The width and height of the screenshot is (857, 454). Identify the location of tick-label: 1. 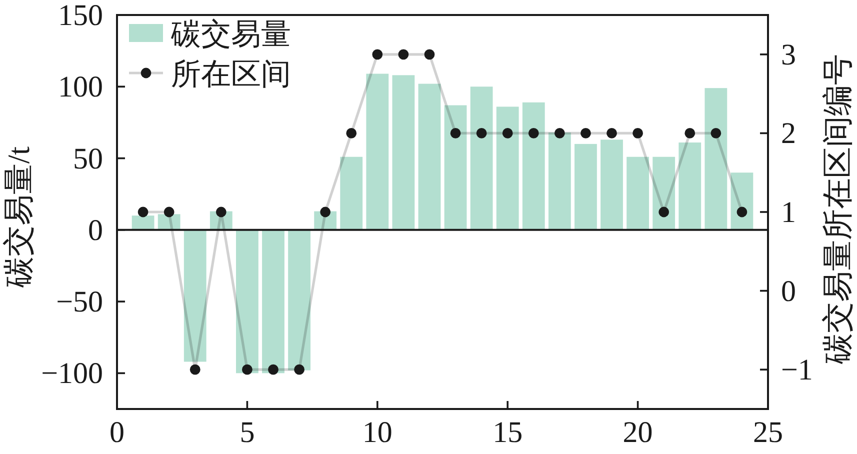
(788, 212).